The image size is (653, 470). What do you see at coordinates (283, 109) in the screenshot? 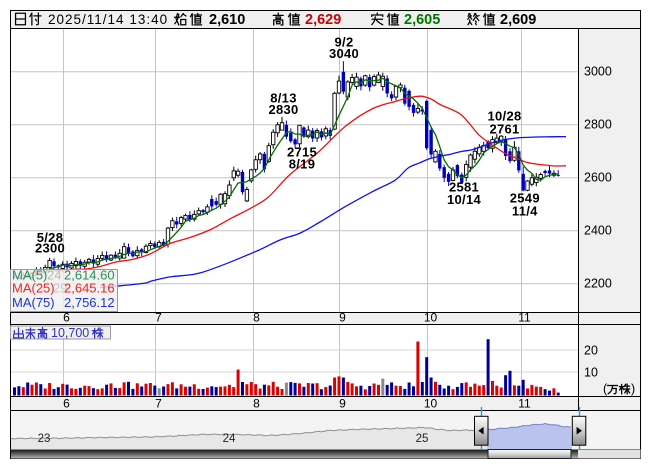
I see `svg-text: 2830` at bounding box center [283, 109].